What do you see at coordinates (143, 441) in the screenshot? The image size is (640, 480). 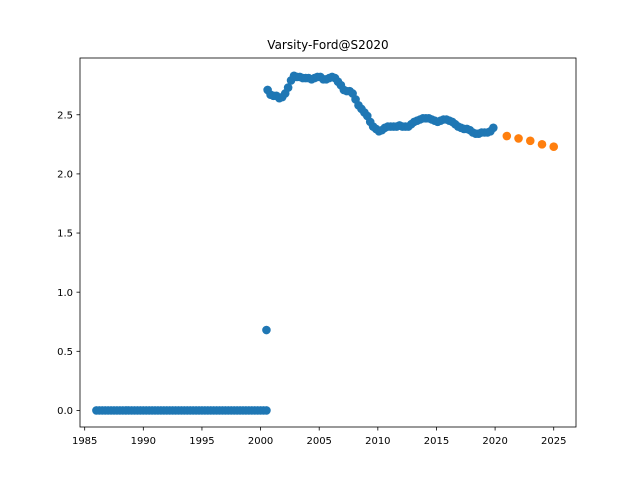 I see `x-tick-label: 1990` at bounding box center [143, 441].